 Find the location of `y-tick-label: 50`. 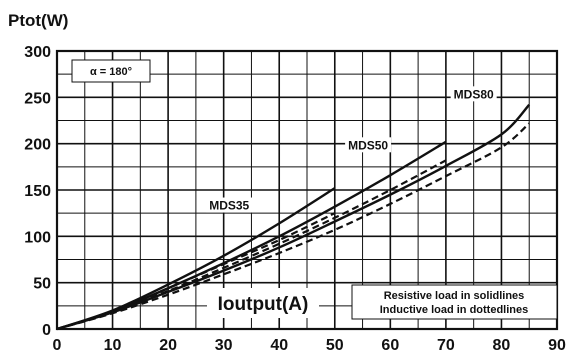

y-tick-label: 50 is located at coordinates (42, 284).